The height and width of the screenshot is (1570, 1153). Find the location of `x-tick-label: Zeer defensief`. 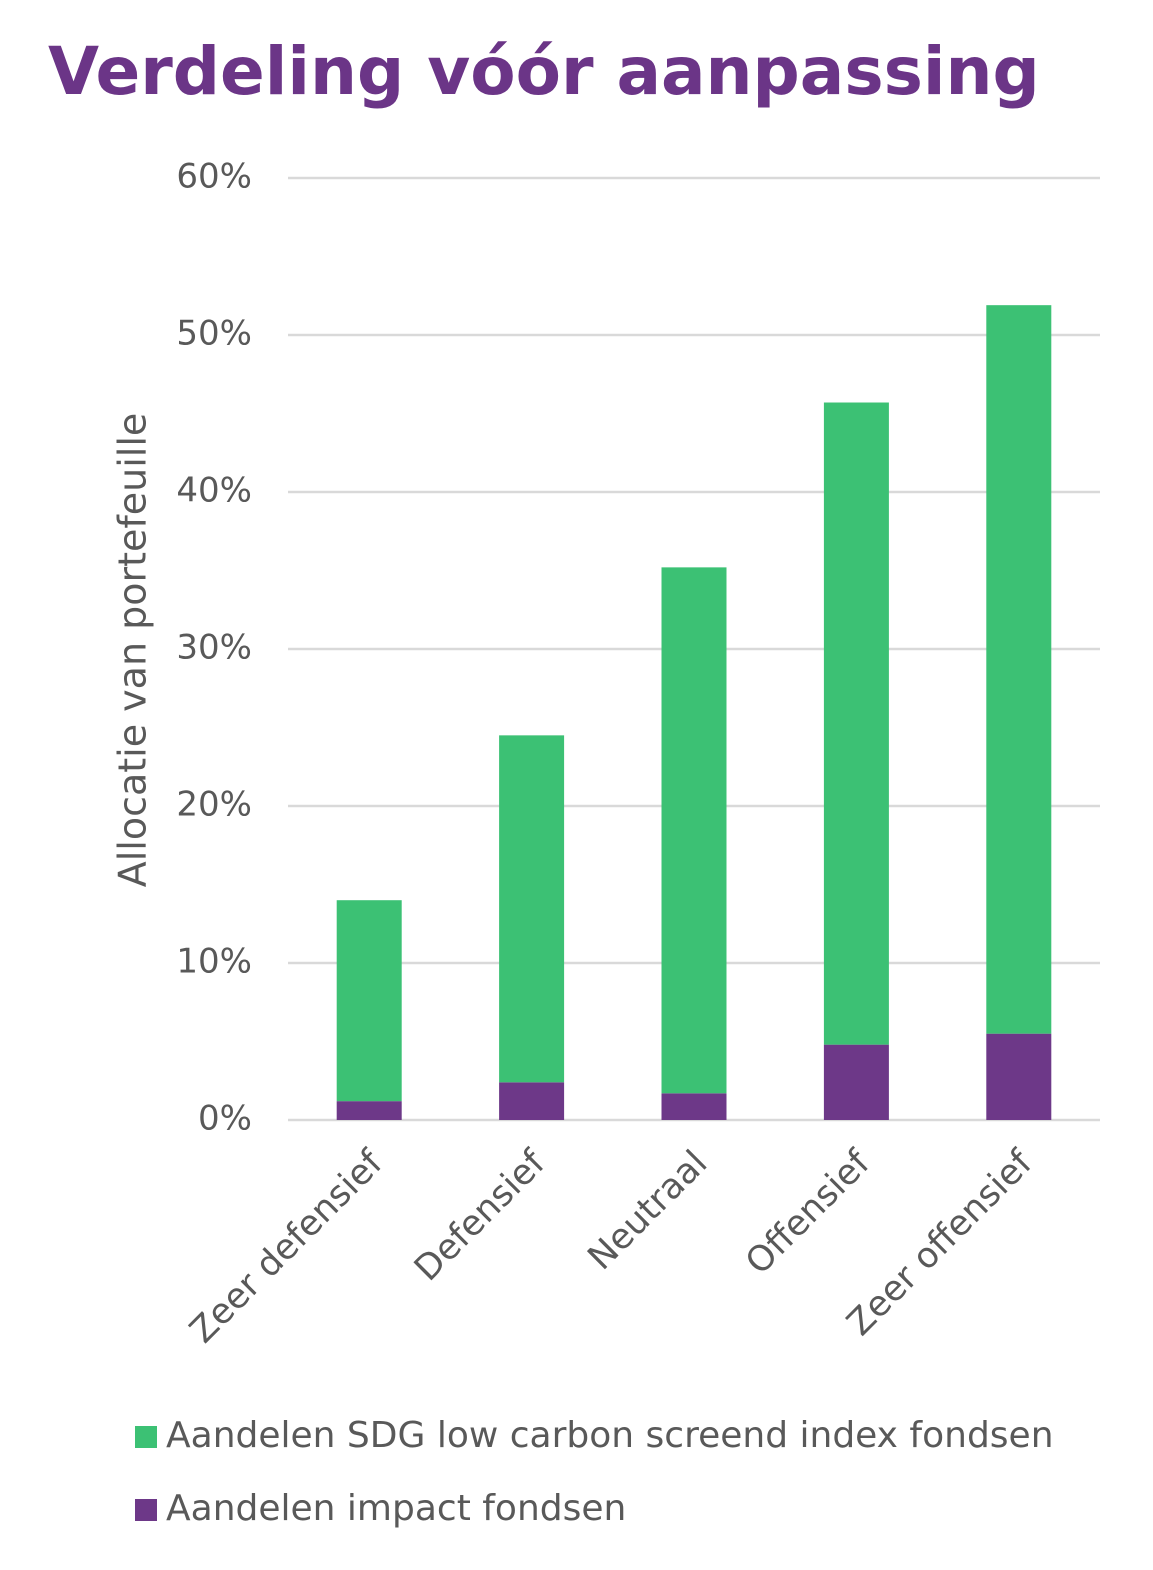

x-tick-label: Zeer defensief is located at coordinates (287, 1247).